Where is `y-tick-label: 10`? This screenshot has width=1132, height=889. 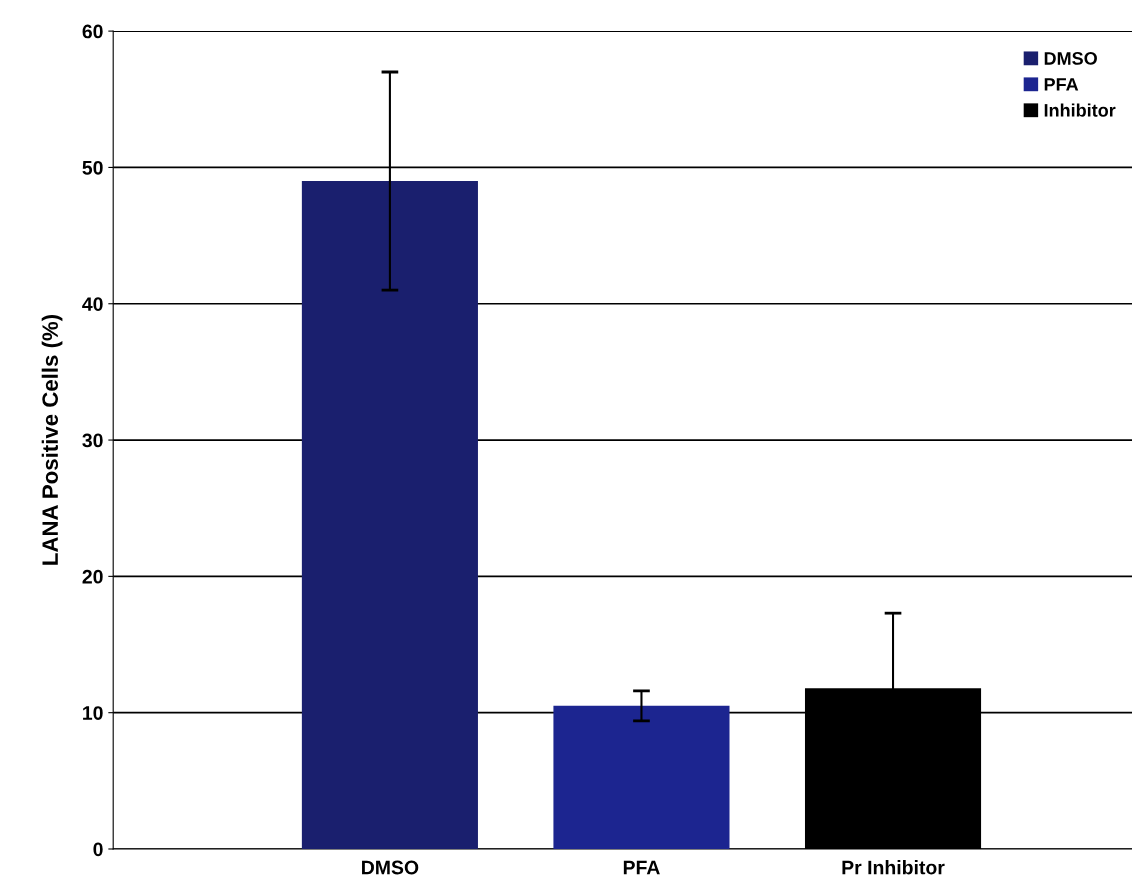 y-tick-label: 10 is located at coordinates (93, 713).